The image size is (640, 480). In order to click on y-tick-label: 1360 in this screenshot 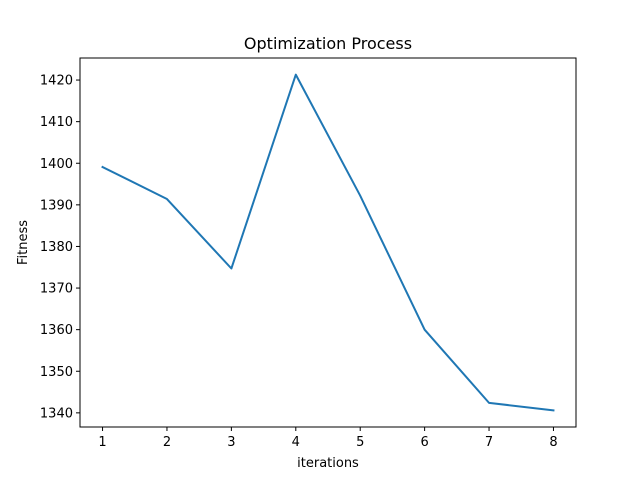, I will do `click(56, 330)`.